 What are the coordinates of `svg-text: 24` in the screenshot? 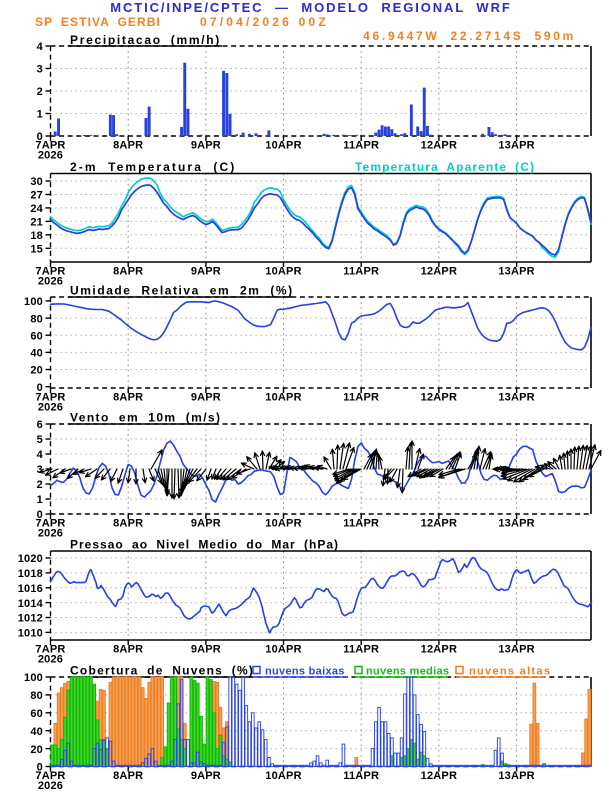 It's located at (36, 209).